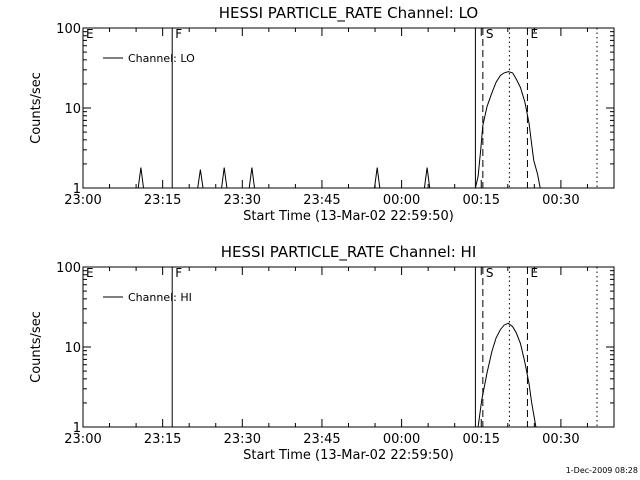  I want to click on timestamp-footer: 1-Dec-2009 08:28, so click(601, 470).